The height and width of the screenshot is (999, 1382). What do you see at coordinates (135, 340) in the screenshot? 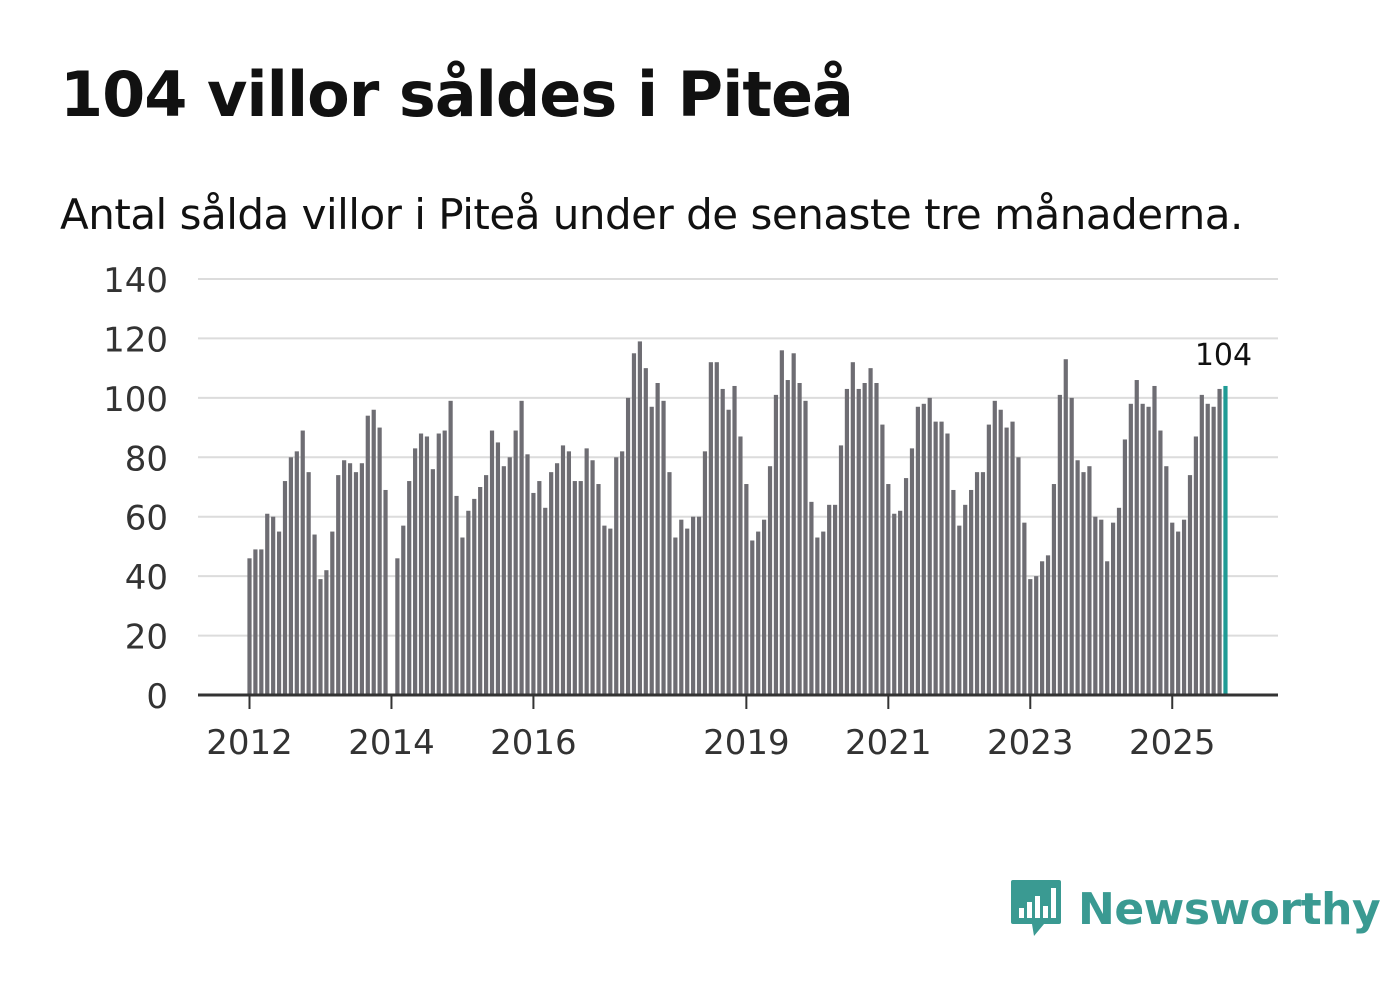
I see `y-tick-label: 120` at bounding box center [135, 340].